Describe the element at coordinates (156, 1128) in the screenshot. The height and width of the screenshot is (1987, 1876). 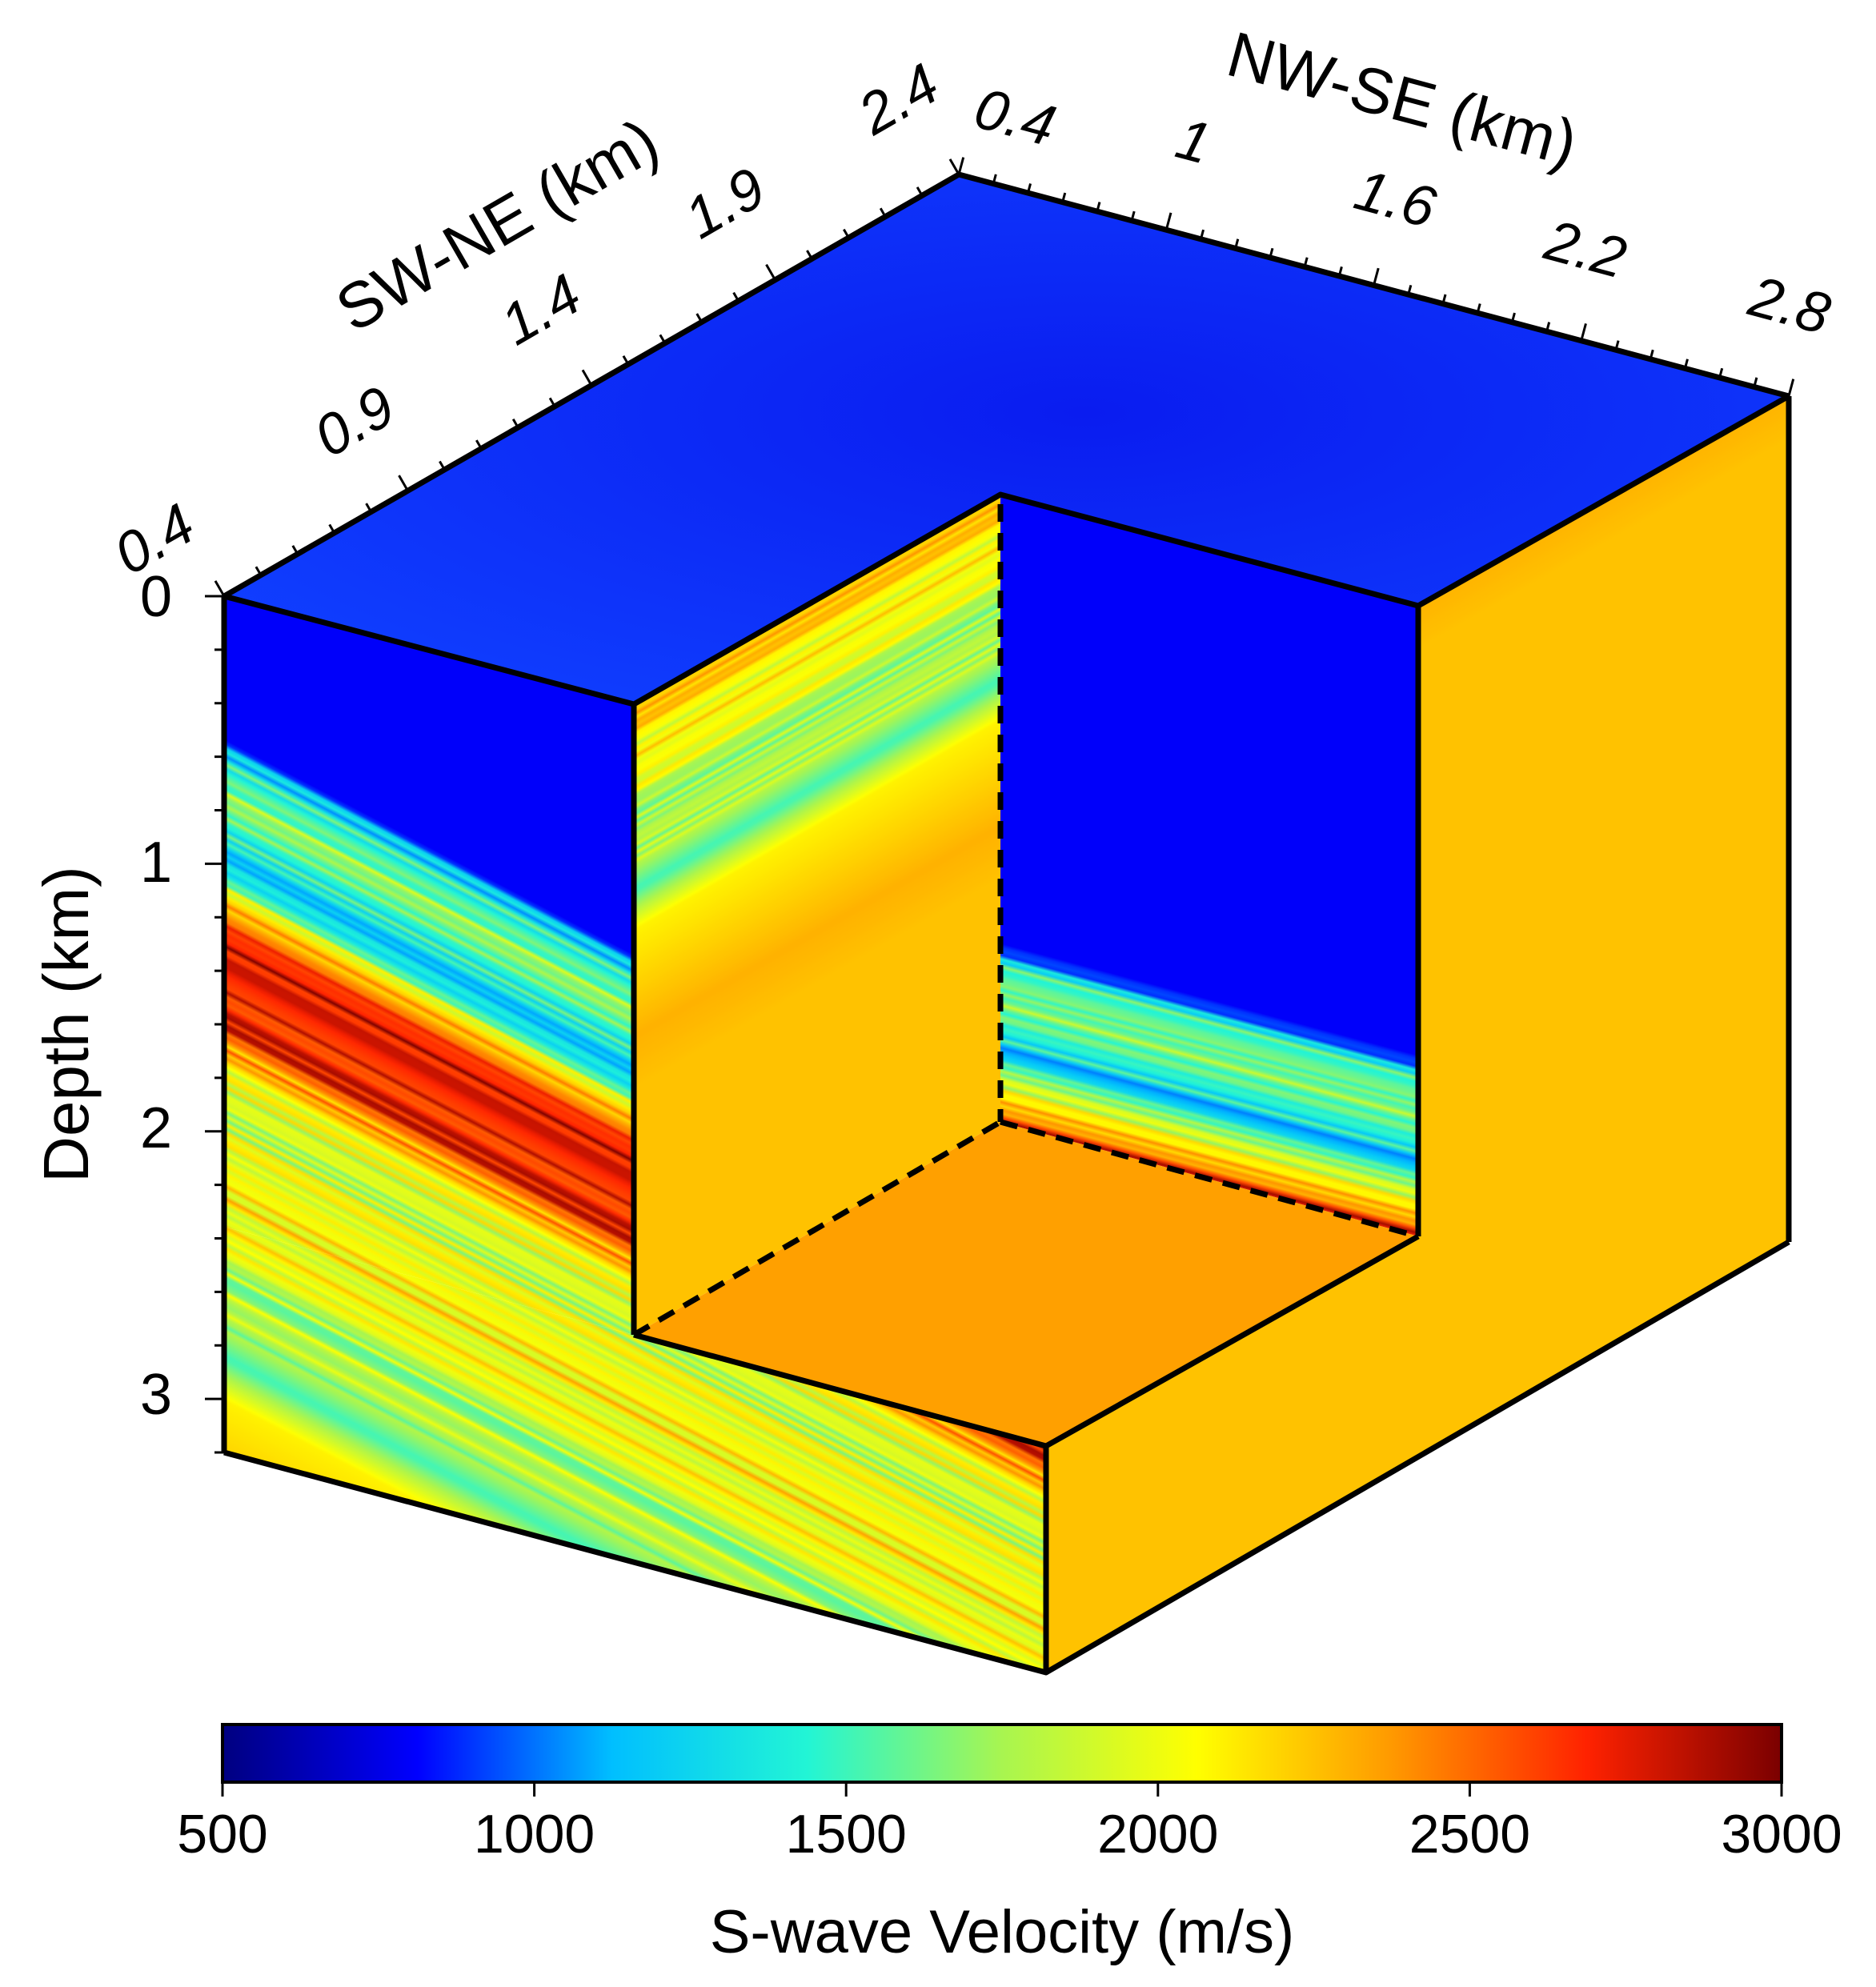
I see `depth-tick-label: 2` at that location.